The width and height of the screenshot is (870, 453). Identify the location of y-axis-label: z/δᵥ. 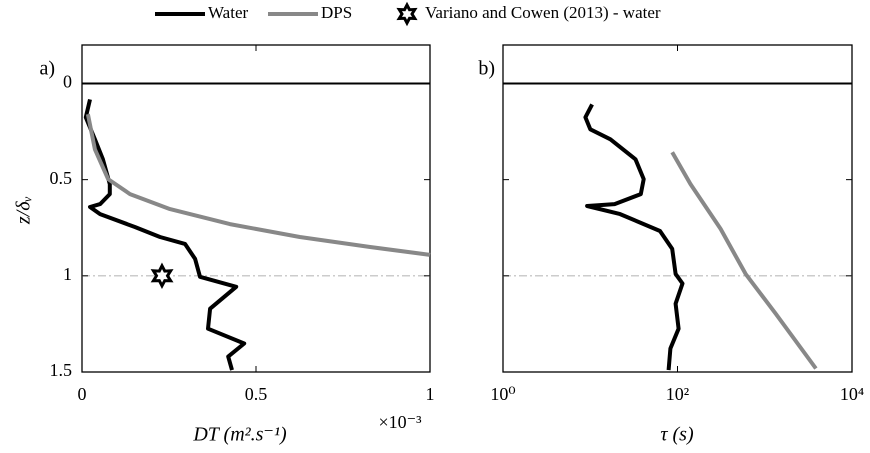
(24, 210).